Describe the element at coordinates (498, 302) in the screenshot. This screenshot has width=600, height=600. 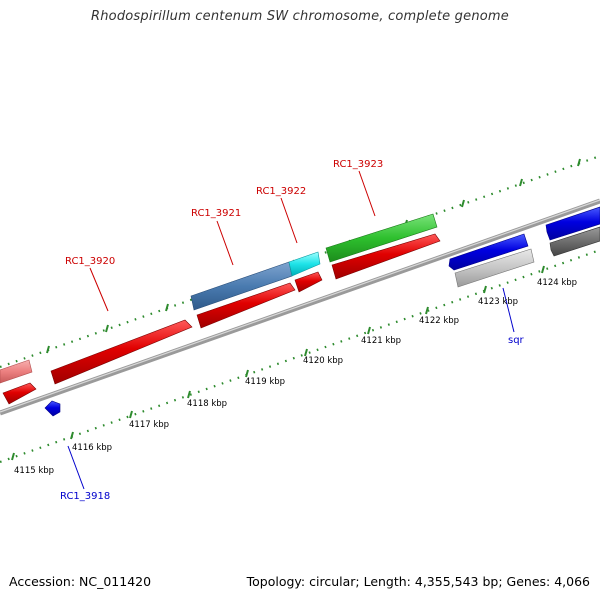
I see `kbp-label: 4123 kbp` at that location.